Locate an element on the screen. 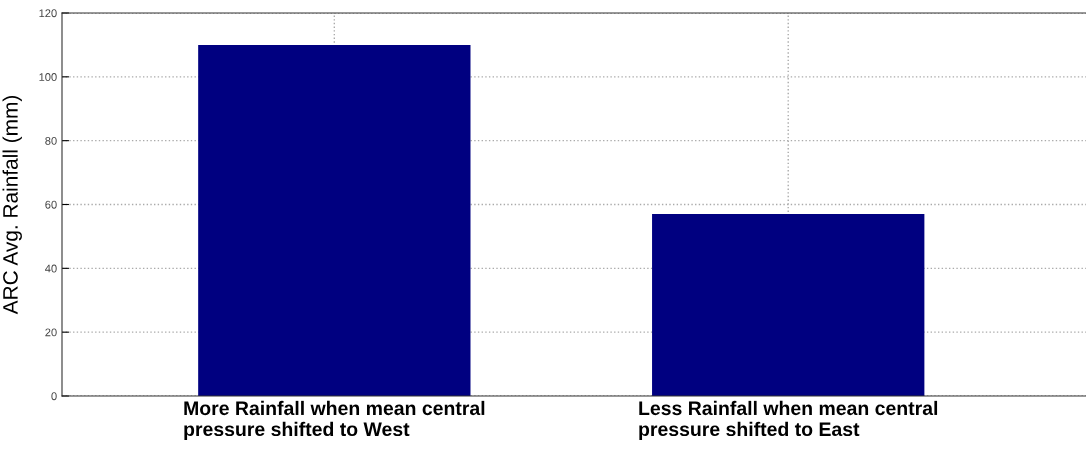  y-tick-label: 60 is located at coordinates (51, 204).